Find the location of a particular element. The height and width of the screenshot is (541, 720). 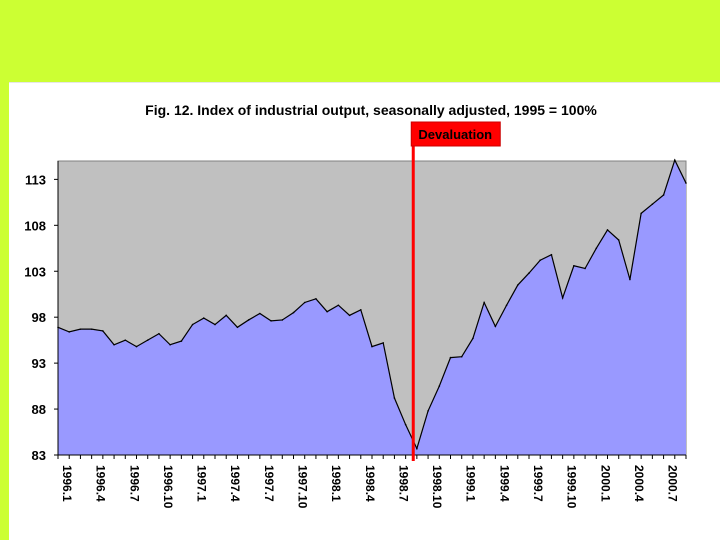

x-tick-label: 1997.4 is located at coordinates (235, 483).